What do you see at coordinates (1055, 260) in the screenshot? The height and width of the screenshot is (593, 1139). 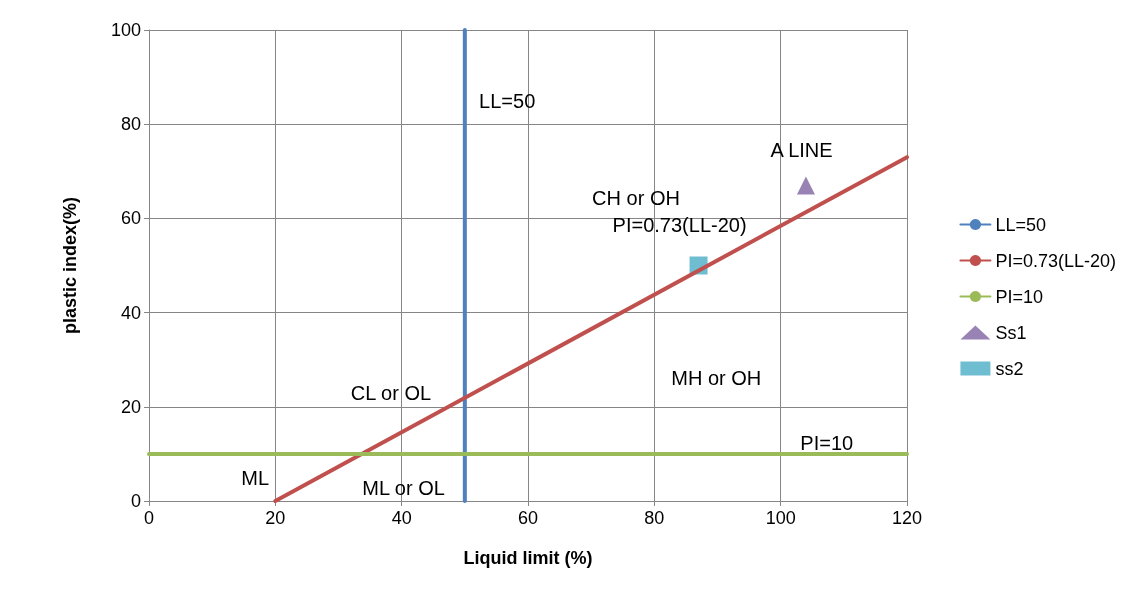 I see `legend-label: PI=0.73(LL-20)` at bounding box center [1055, 260].